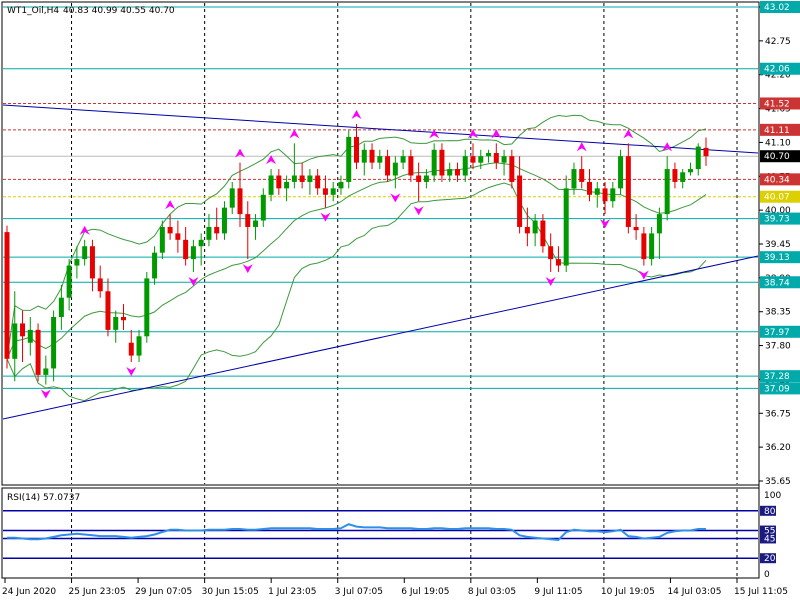 This screenshot has height=600, width=800. I want to click on level-label: 41.11, so click(777, 131).